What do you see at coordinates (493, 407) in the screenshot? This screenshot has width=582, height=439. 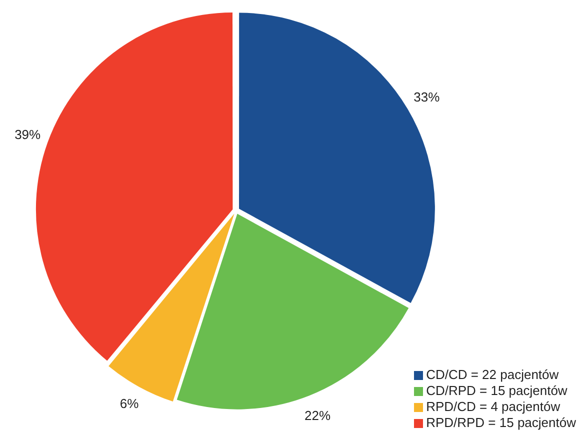 I see `legend-label: RPD/CD = 4 pacjentów` at bounding box center [493, 407].